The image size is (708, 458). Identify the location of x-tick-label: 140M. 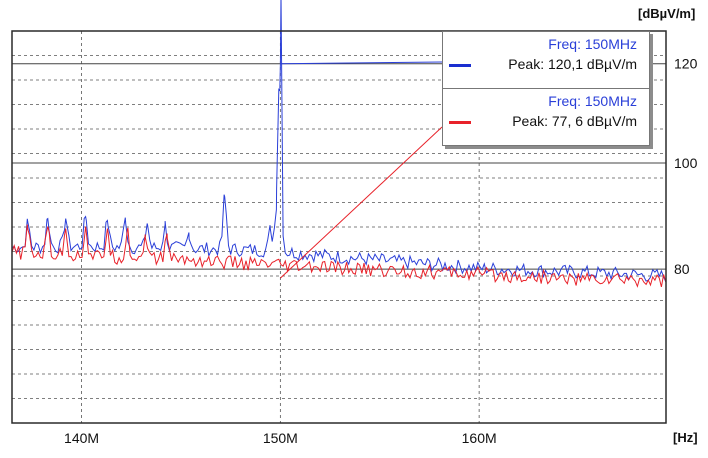
(81, 438).